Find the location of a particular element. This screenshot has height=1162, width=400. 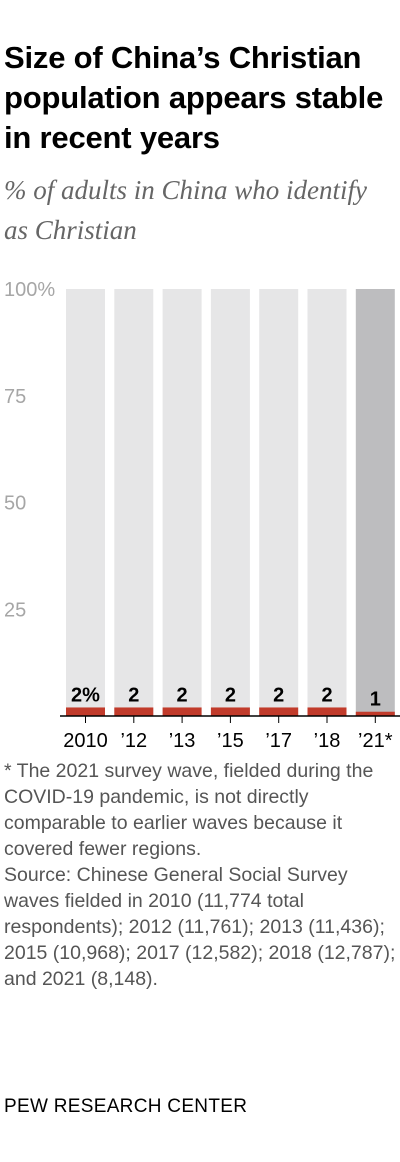

y-tick-label: 75 is located at coordinates (15, 397).